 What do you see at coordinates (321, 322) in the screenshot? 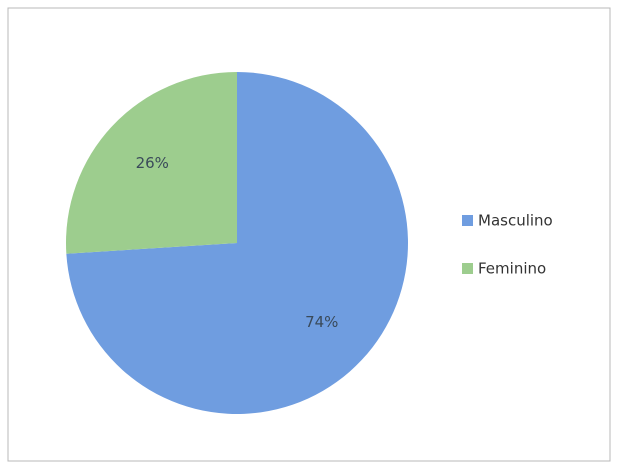
I see `slice-label: 74%` at bounding box center [321, 322].